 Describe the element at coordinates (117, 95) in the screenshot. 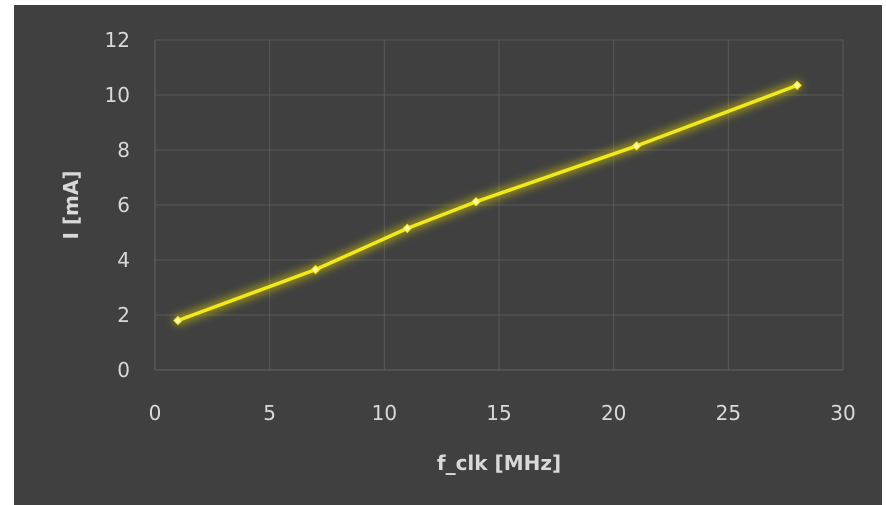

I see `y-tick-label: 10` at that location.